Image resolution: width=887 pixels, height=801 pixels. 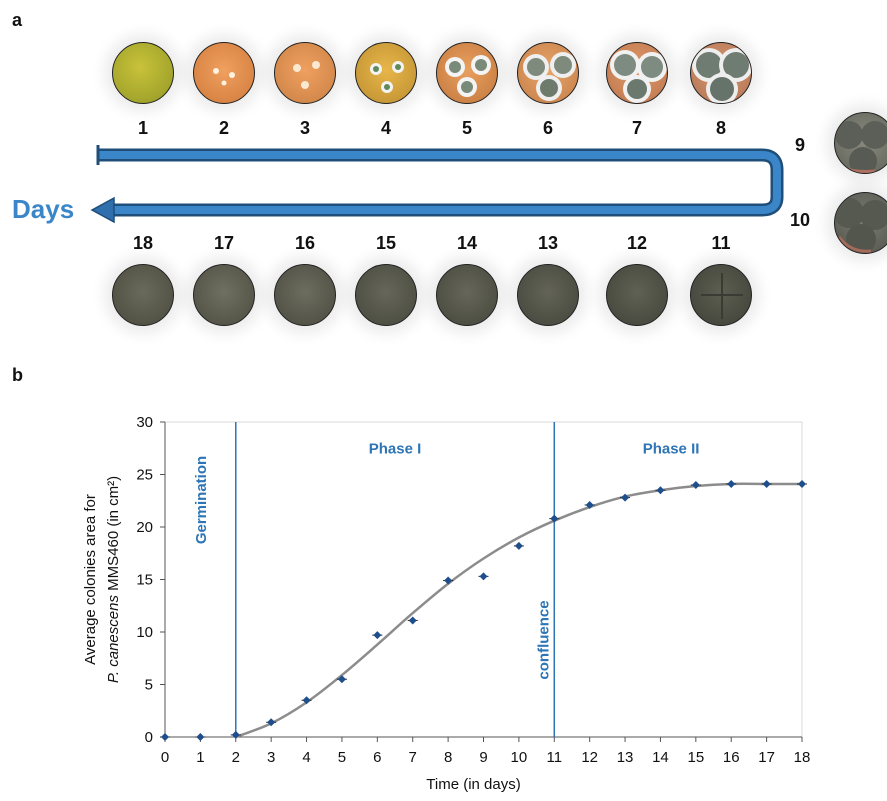 What do you see at coordinates (386, 243) in the screenshot?
I see `day-number: 15` at bounding box center [386, 243].